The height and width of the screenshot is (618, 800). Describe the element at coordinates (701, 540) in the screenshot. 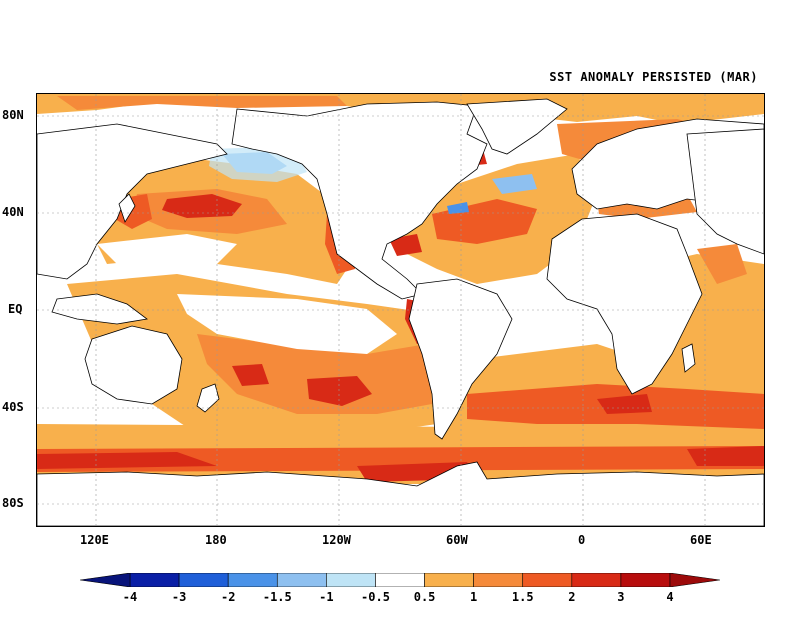

I see `lon-label-60e: 60E` at that location.